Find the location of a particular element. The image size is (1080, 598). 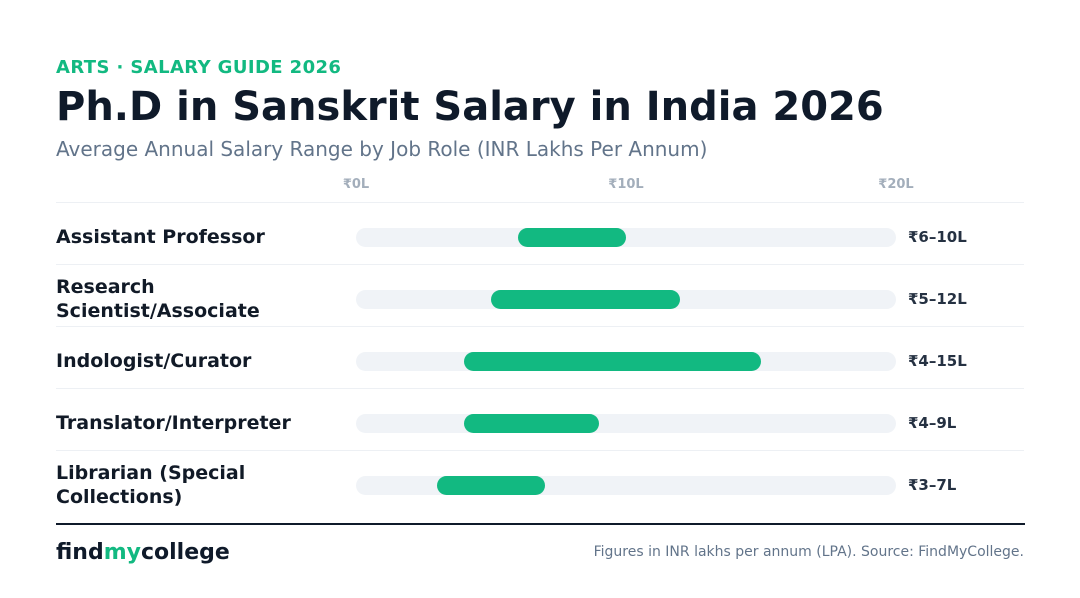

row-label: Indologist/Curator is located at coordinates (154, 361).